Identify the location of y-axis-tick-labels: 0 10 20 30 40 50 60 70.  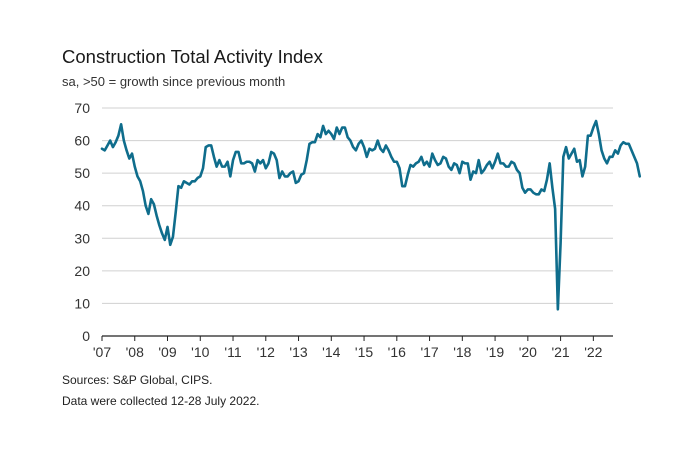
(82, 222).